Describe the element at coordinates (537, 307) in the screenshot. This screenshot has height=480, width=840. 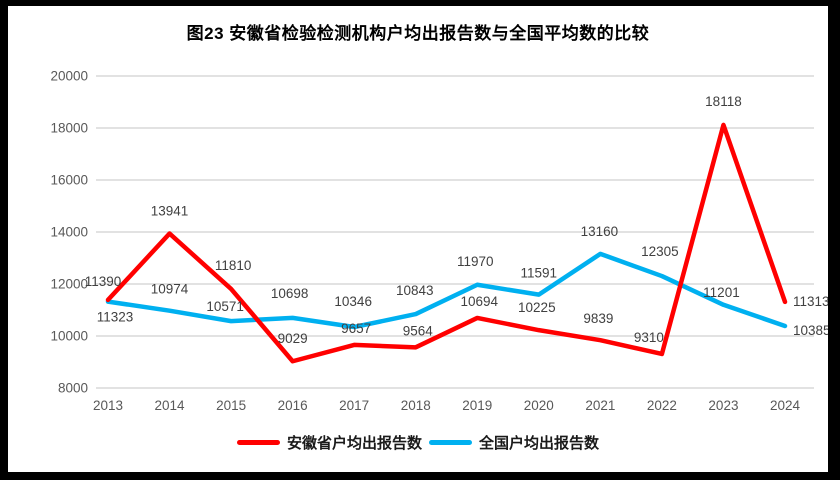
I see `data-label-series0-2020: 10225` at that location.